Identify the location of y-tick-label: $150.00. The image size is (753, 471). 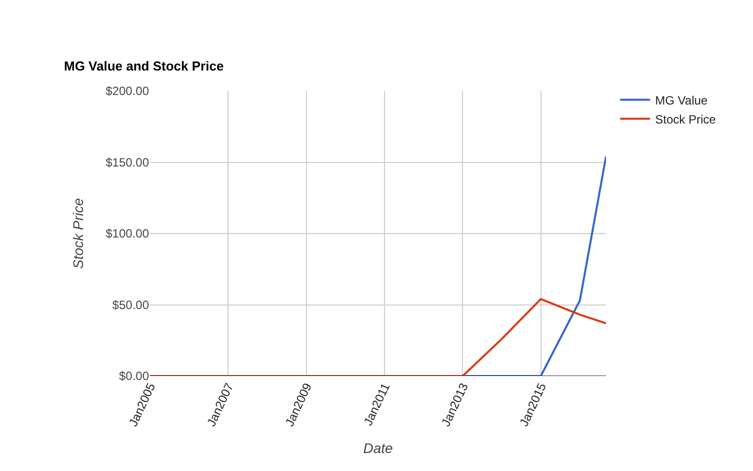
(128, 162).